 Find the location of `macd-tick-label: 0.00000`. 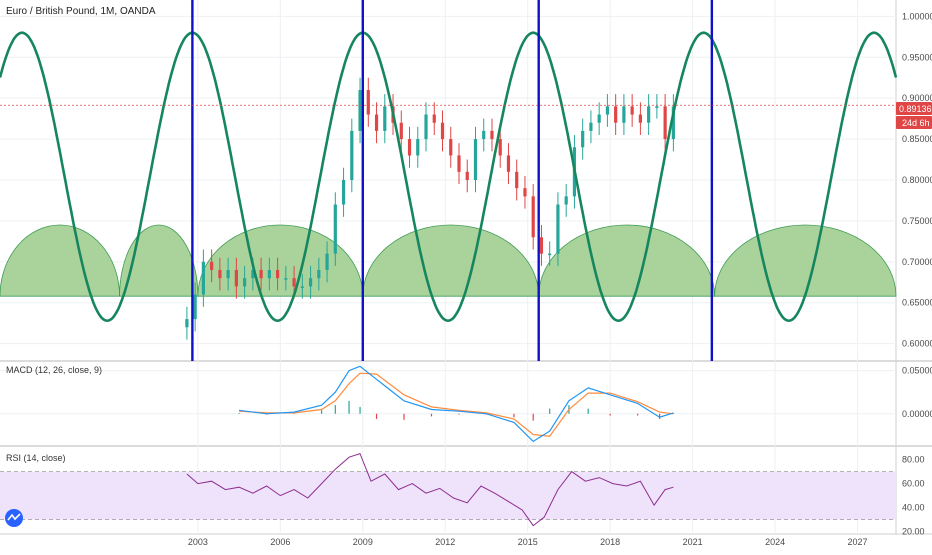

macd-tick-label: 0.00000 is located at coordinates (917, 414).